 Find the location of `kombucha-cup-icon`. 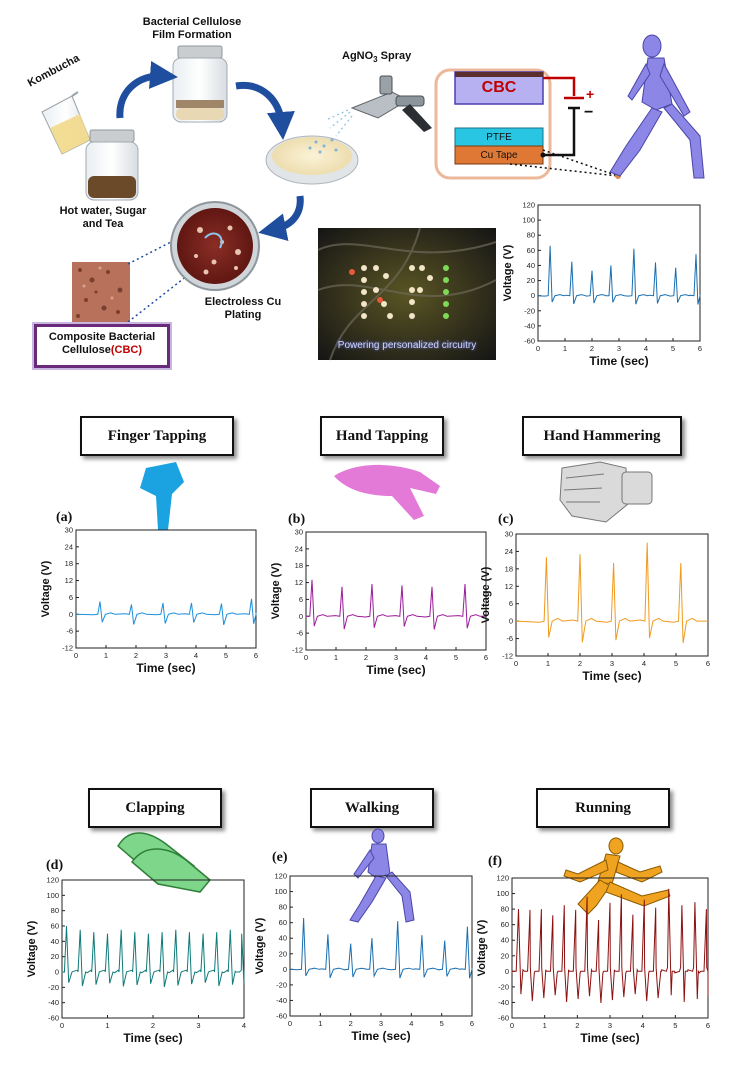

kombucha-cup-icon is located at coordinates (66, 123).